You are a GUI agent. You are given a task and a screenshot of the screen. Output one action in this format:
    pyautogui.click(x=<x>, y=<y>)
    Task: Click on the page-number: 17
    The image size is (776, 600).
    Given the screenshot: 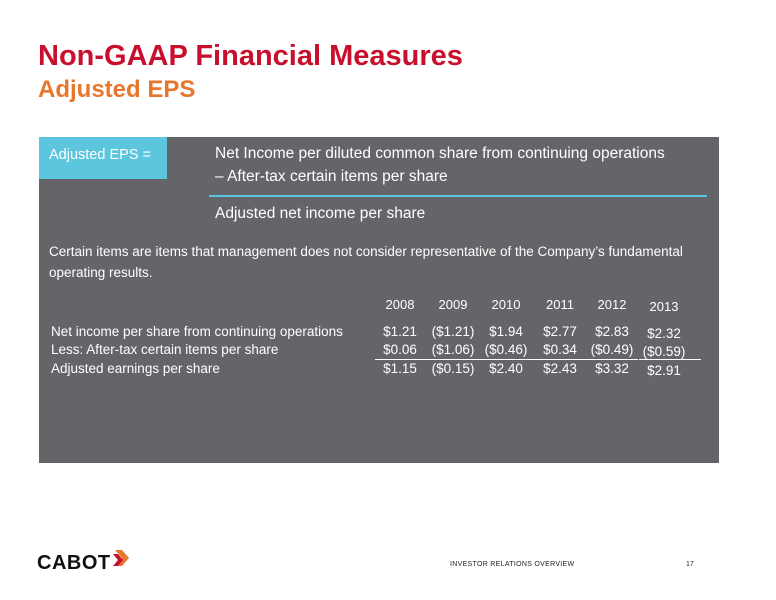 What is the action you would take?
    pyautogui.click(x=690, y=564)
    